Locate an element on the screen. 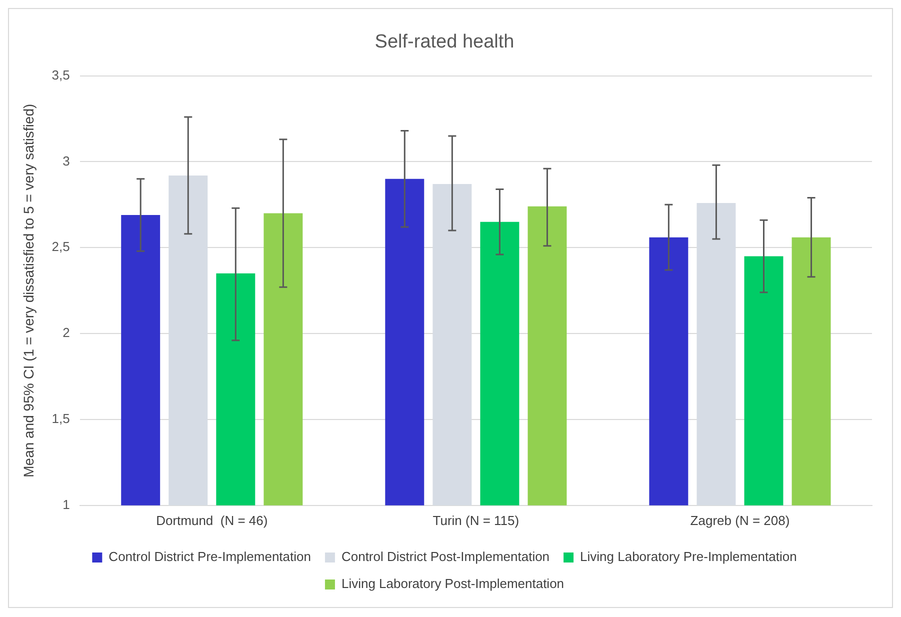 The height and width of the screenshot is (617, 901). y-tick-label: 1 is located at coordinates (66, 504).